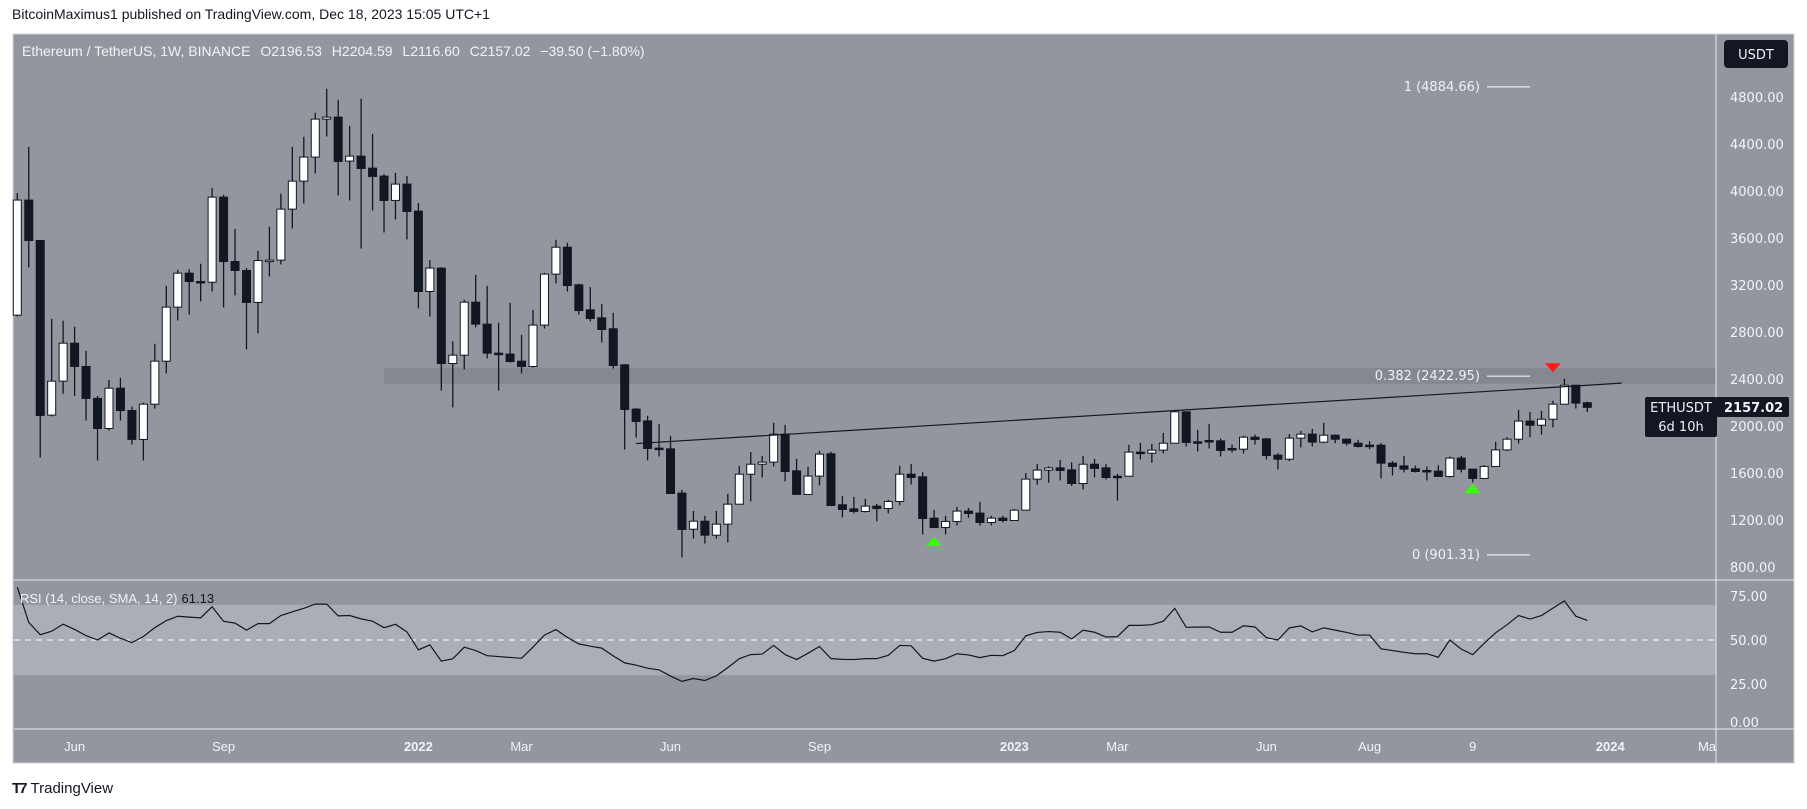 This screenshot has height=809, width=1807. Describe the element at coordinates (1748, 660) in the screenshot. I see `rsi-axis: 75.00 50.00 25.00 0.00` at that location.